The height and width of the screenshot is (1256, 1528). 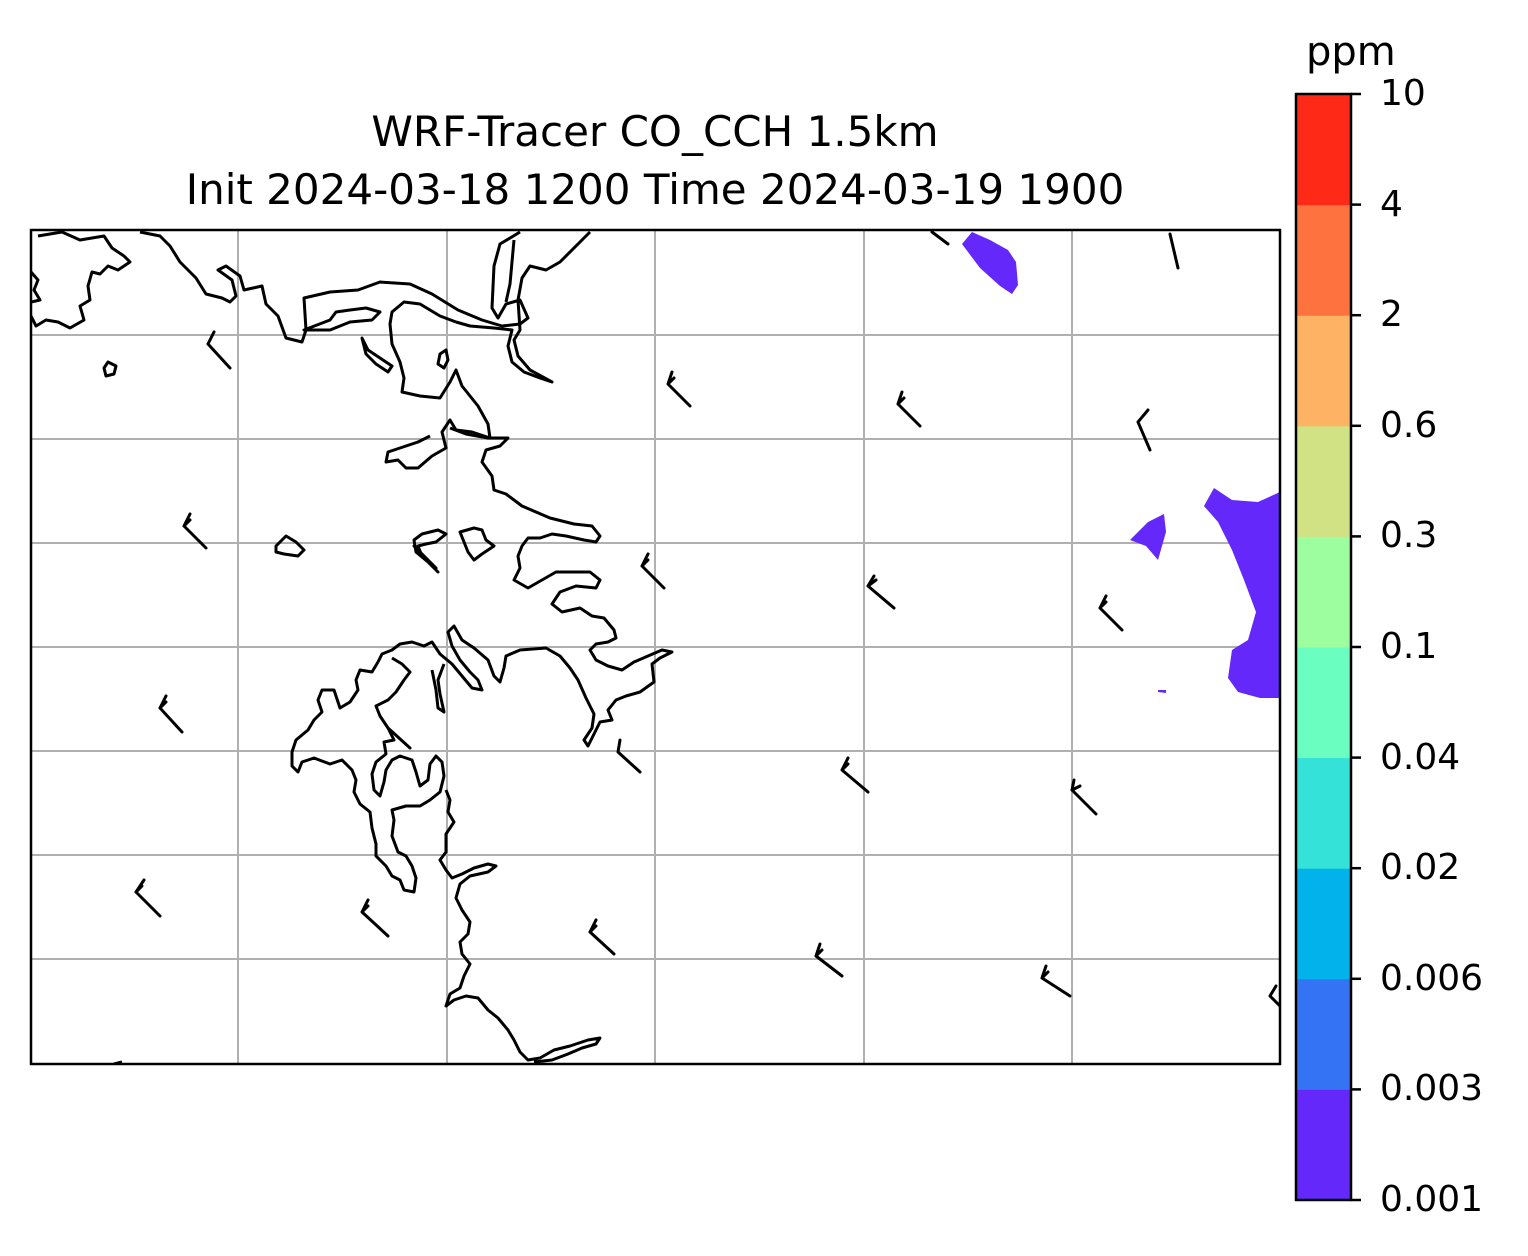 I want to click on colorbar-tick-label: 0.02, so click(x=1420, y=868).